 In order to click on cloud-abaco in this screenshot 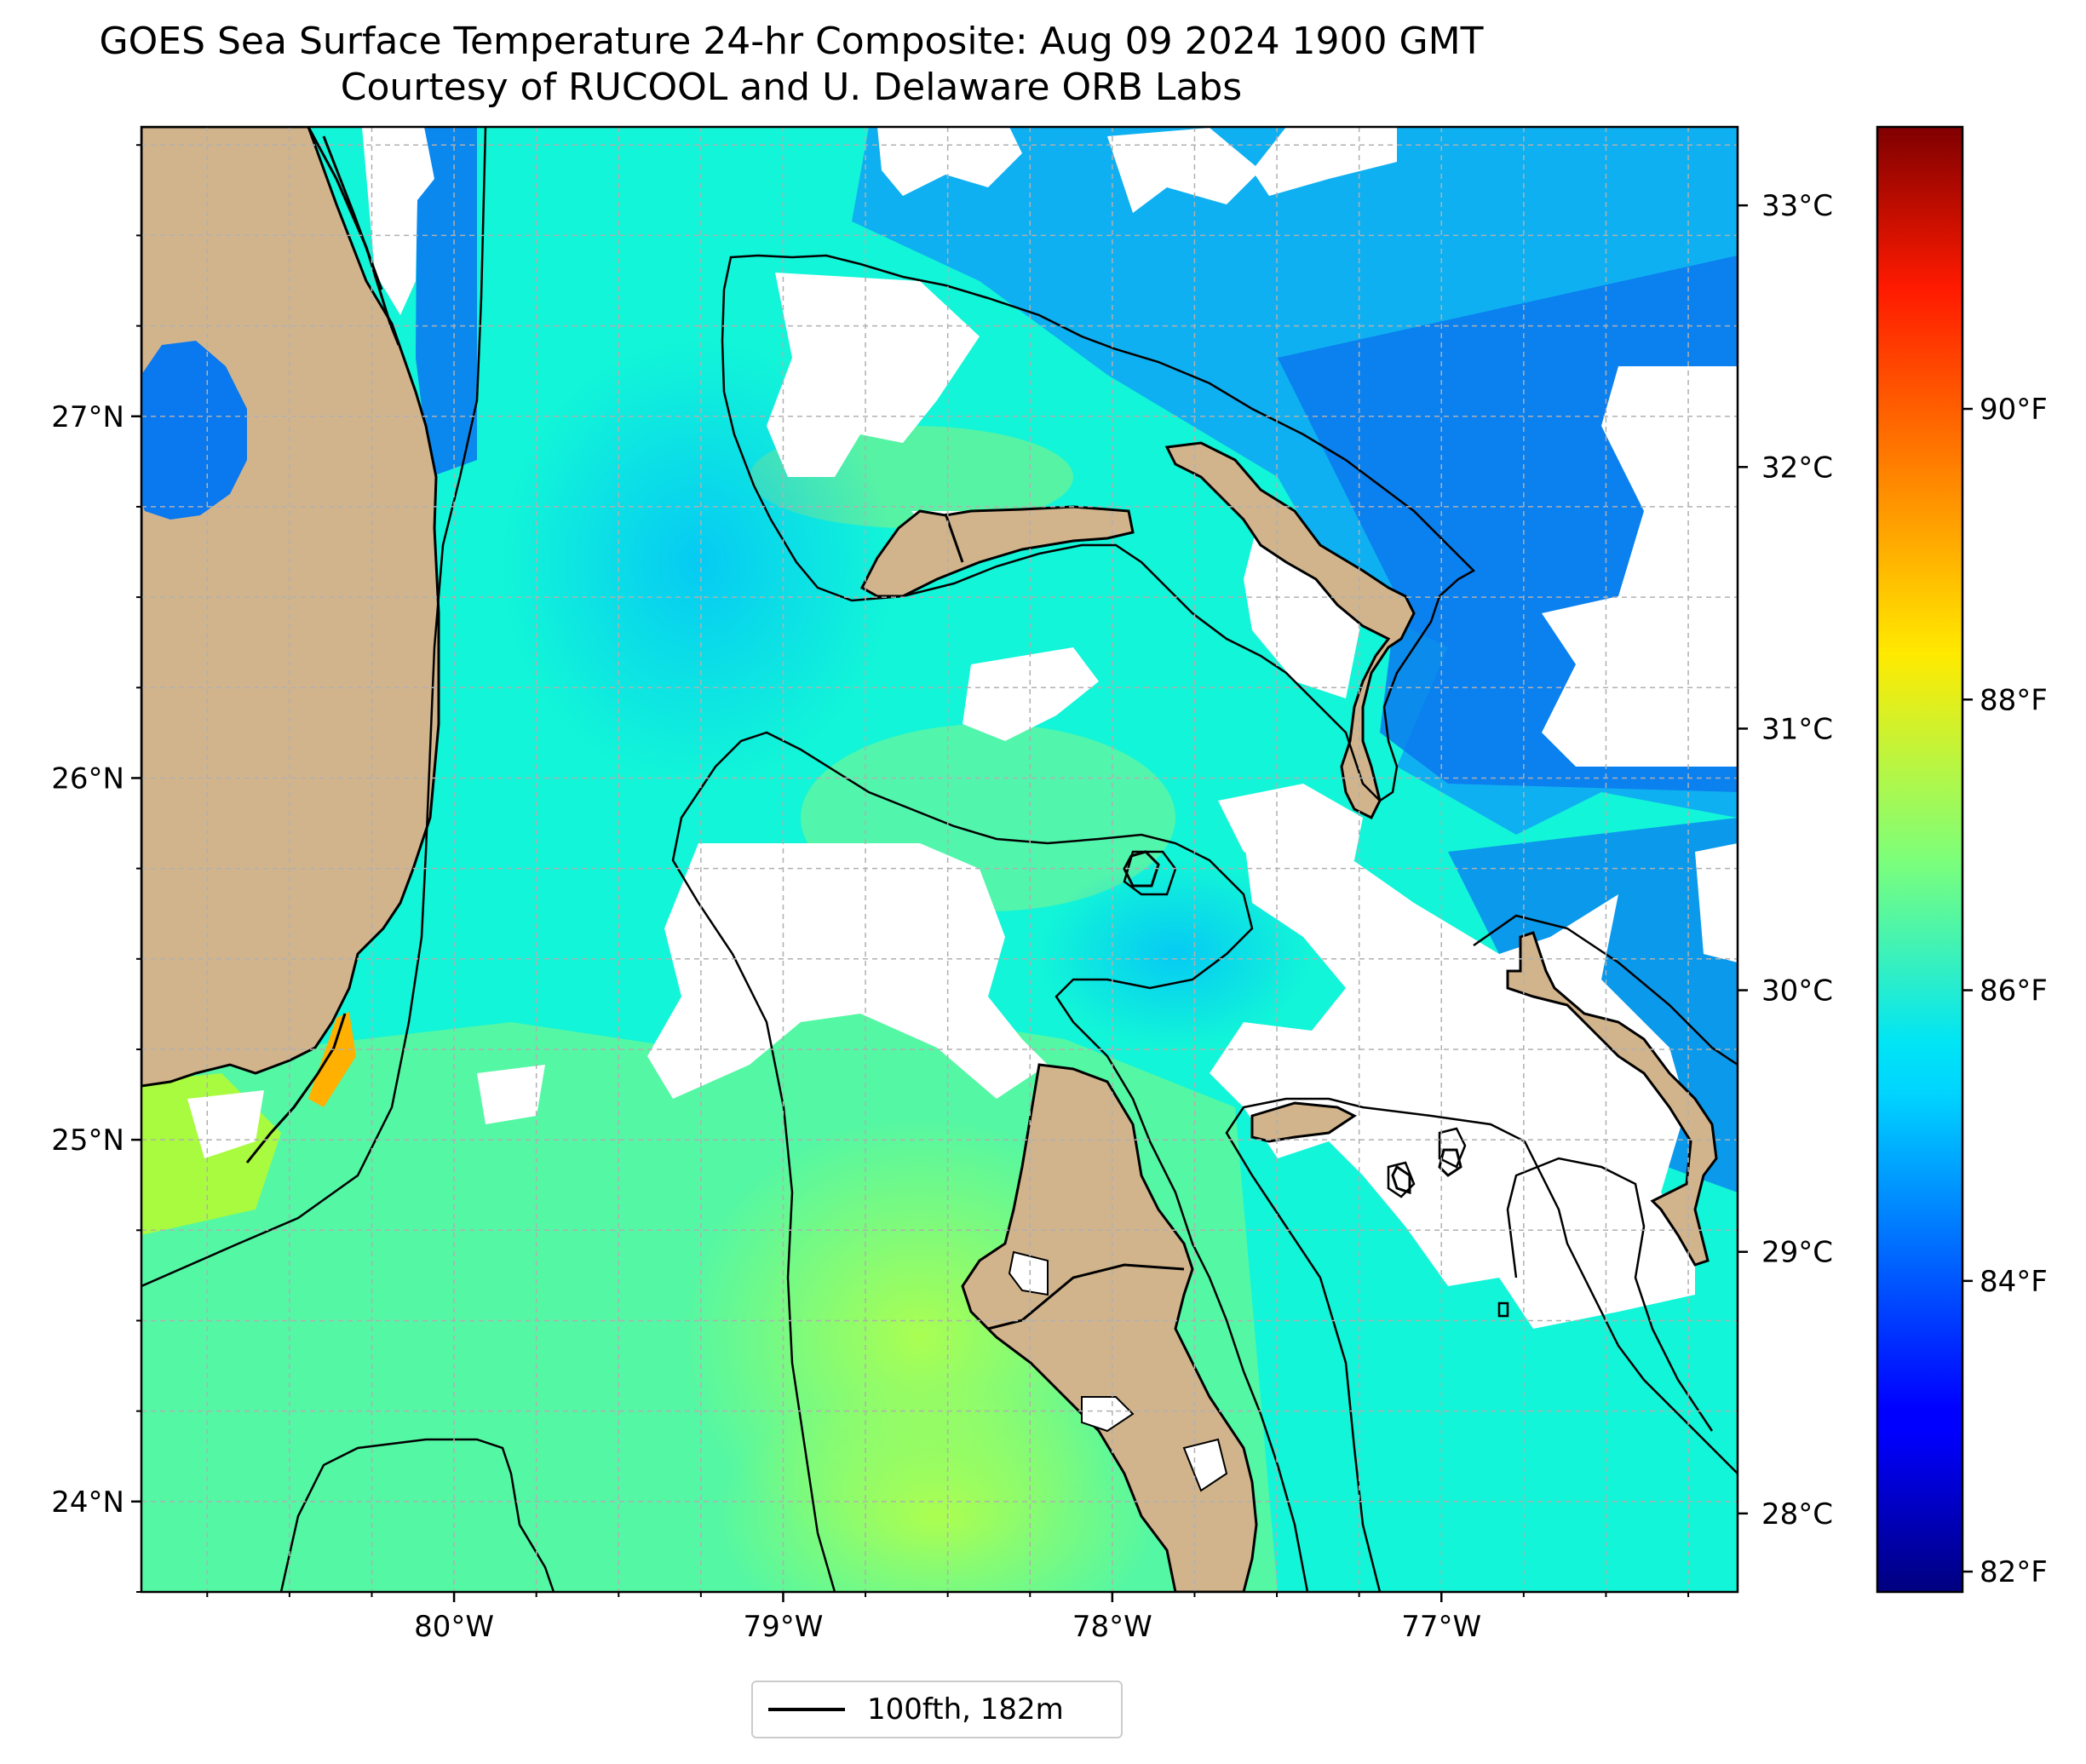, I will do `click(1303, 604)`.